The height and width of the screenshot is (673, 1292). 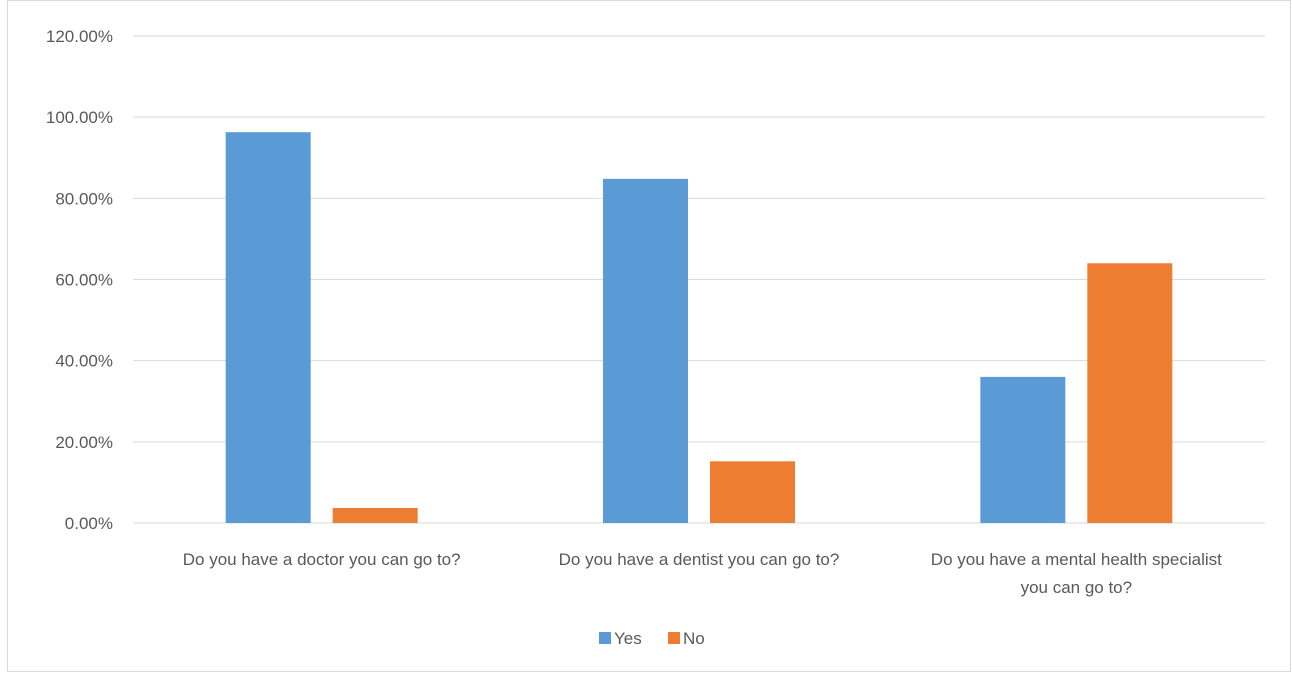 What do you see at coordinates (699, 559) in the screenshot?
I see `x-category-label: Do you have a dentist you can go to?` at bounding box center [699, 559].